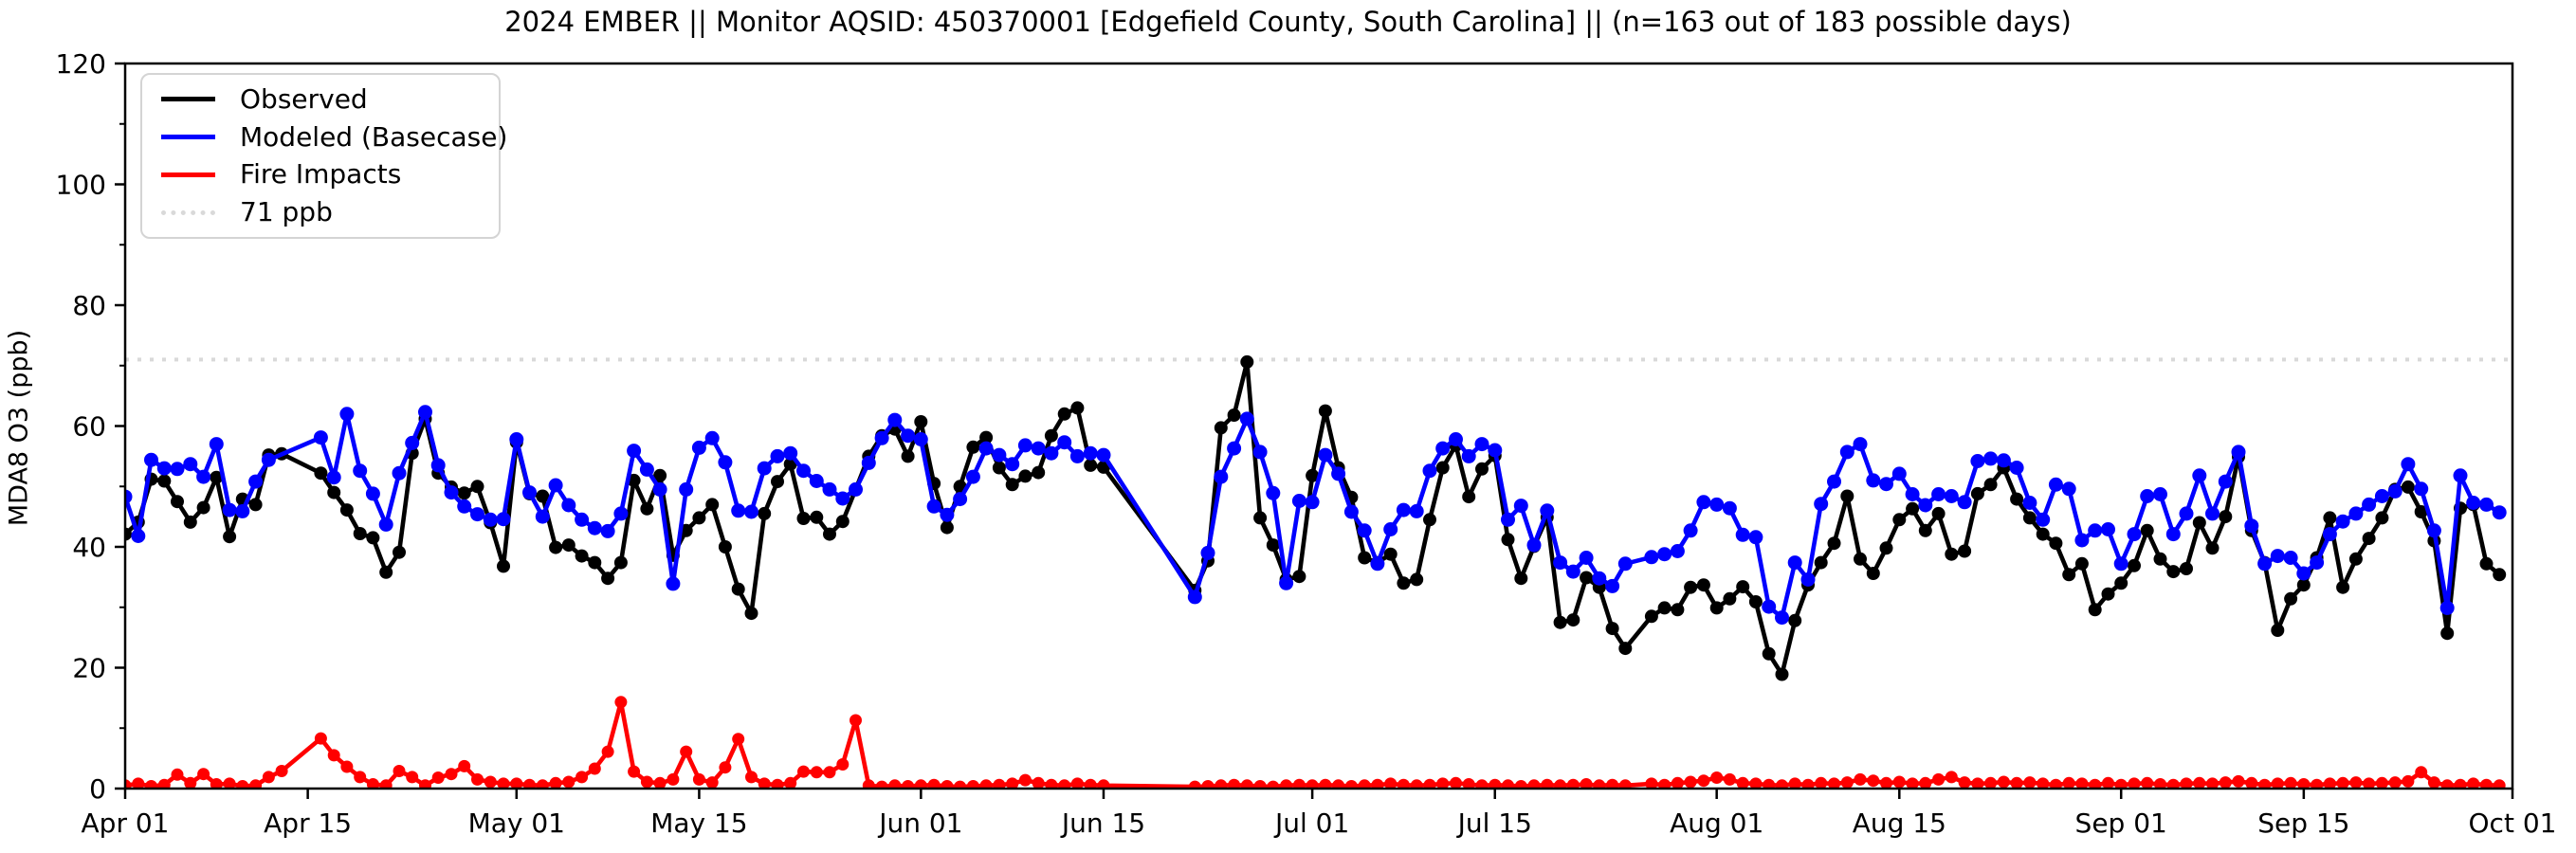  What do you see at coordinates (286, 212) in the screenshot?
I see `legend-label: 71 ppb` at bounding box center [286, 212].